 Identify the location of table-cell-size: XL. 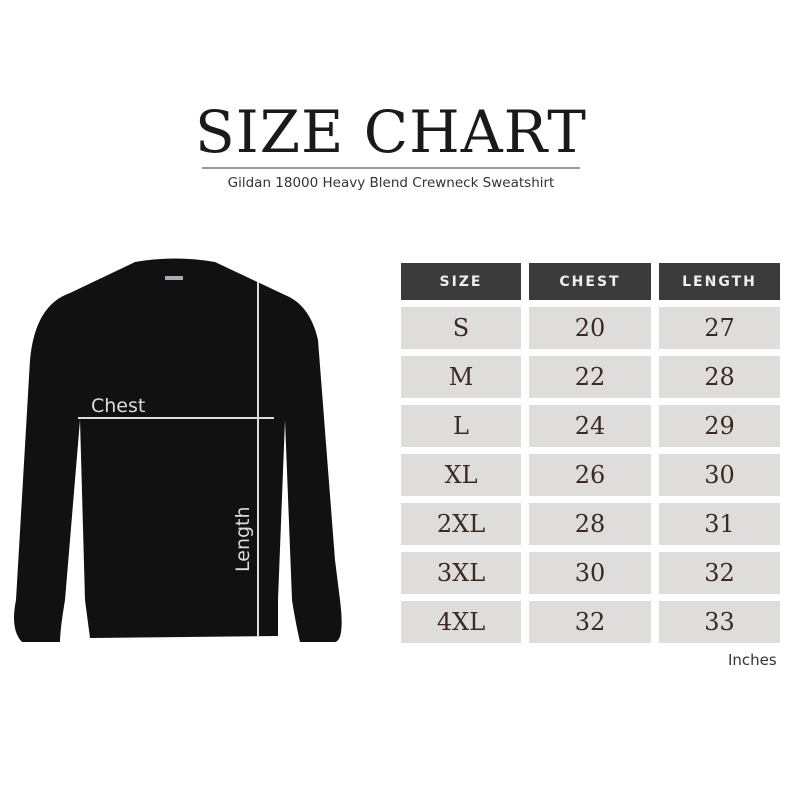
(461, 475).